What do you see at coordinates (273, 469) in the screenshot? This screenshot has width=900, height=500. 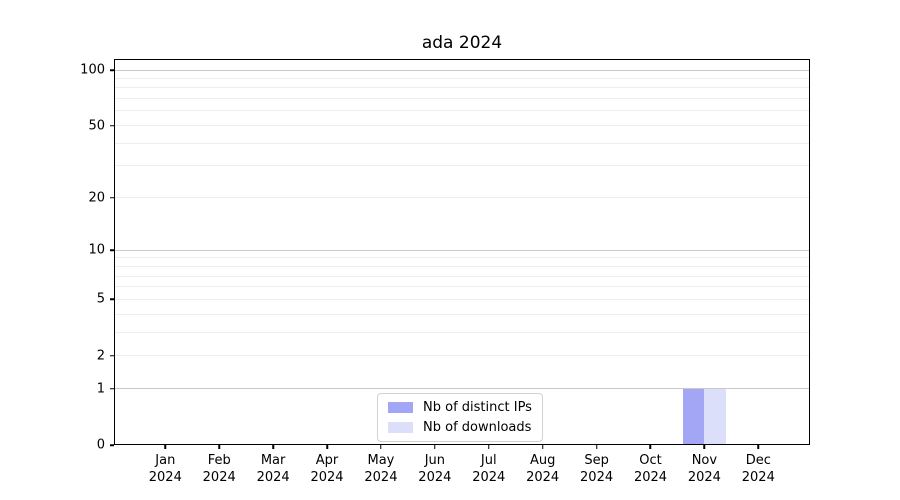 I see `x-tick-label: Mar 2024` at bounding box center [273, 469].